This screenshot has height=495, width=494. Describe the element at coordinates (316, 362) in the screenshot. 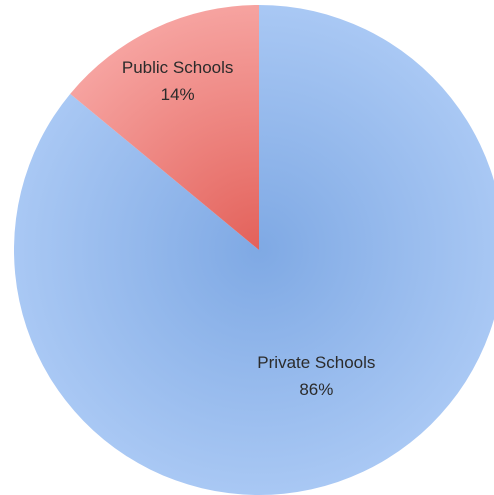

I see `slice-label-private-schools: Private Schools` at that location.